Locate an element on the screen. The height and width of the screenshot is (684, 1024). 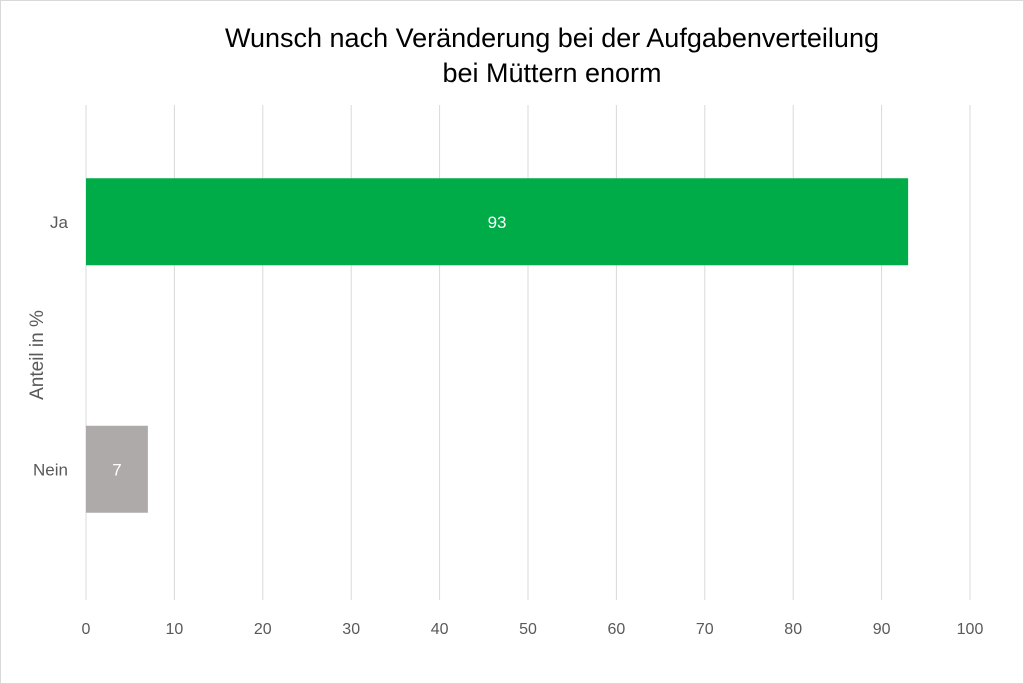
category-label: Nein is located at coordinates (50, 469).